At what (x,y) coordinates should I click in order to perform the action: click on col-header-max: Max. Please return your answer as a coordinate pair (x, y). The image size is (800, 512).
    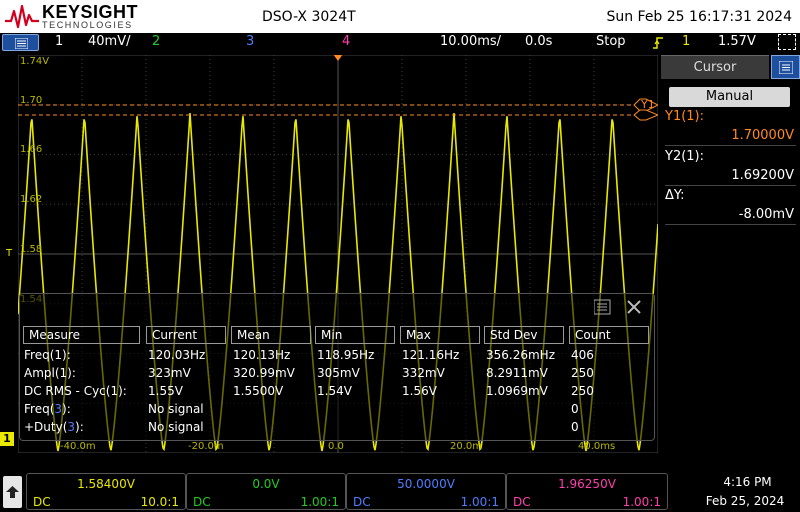
    Looking at the image, I should click on (440, 335).